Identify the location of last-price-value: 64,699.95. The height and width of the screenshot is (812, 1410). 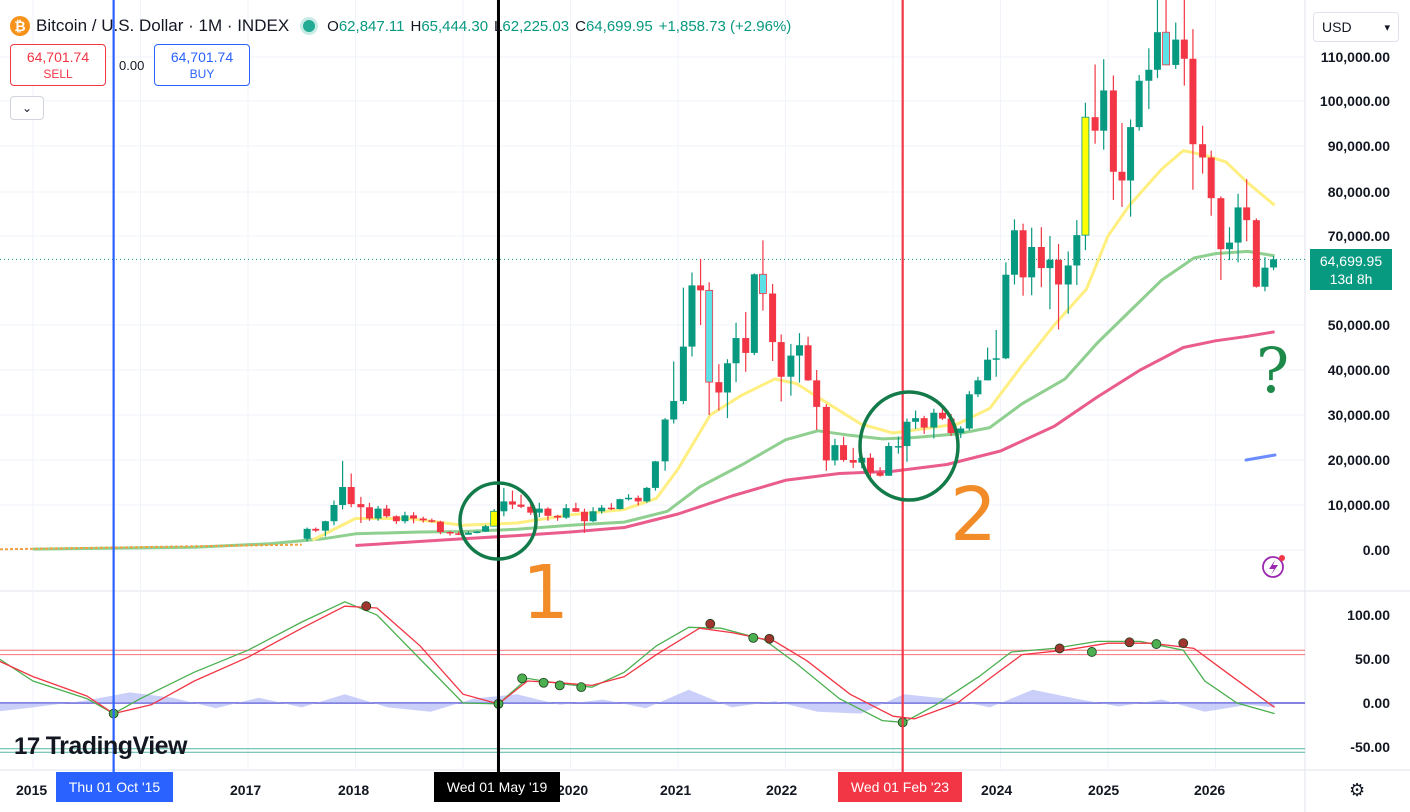
(1351, 261).